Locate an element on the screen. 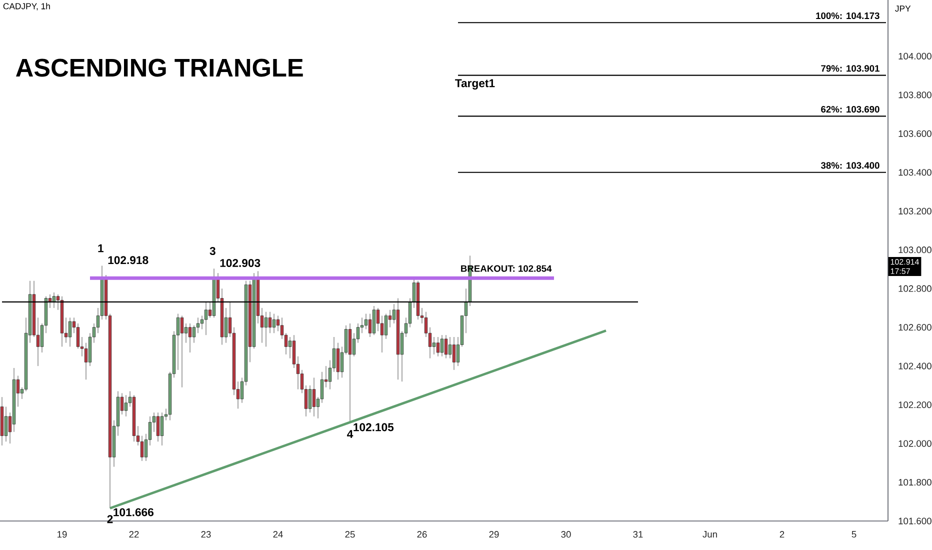  y-tick-label: 103.800 is located at coordinates (915, 95).